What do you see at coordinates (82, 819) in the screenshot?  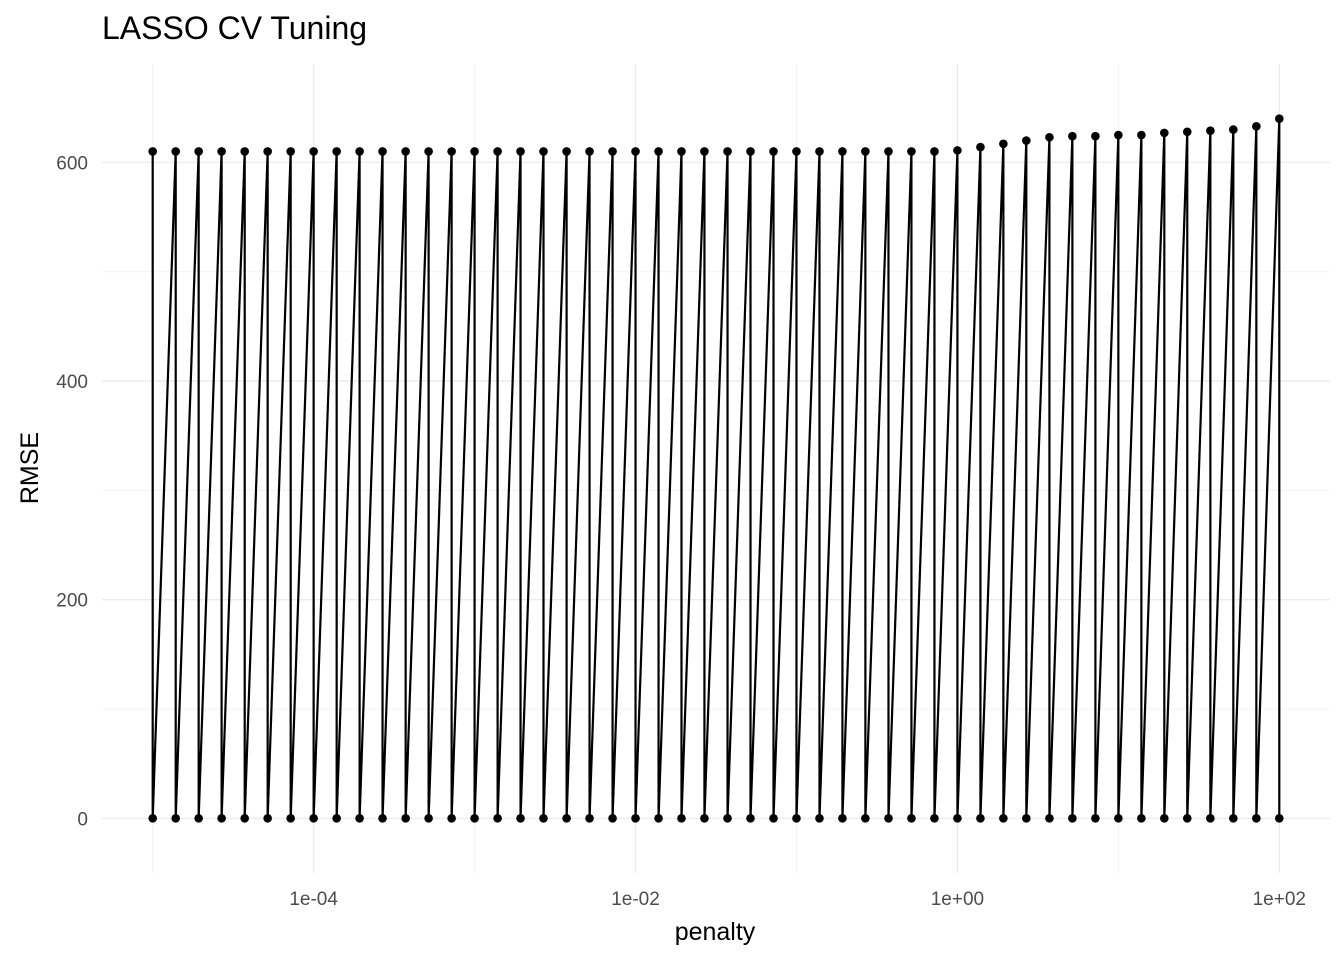 I see `y-tick-label: 0` at bounding box center [82, 819].